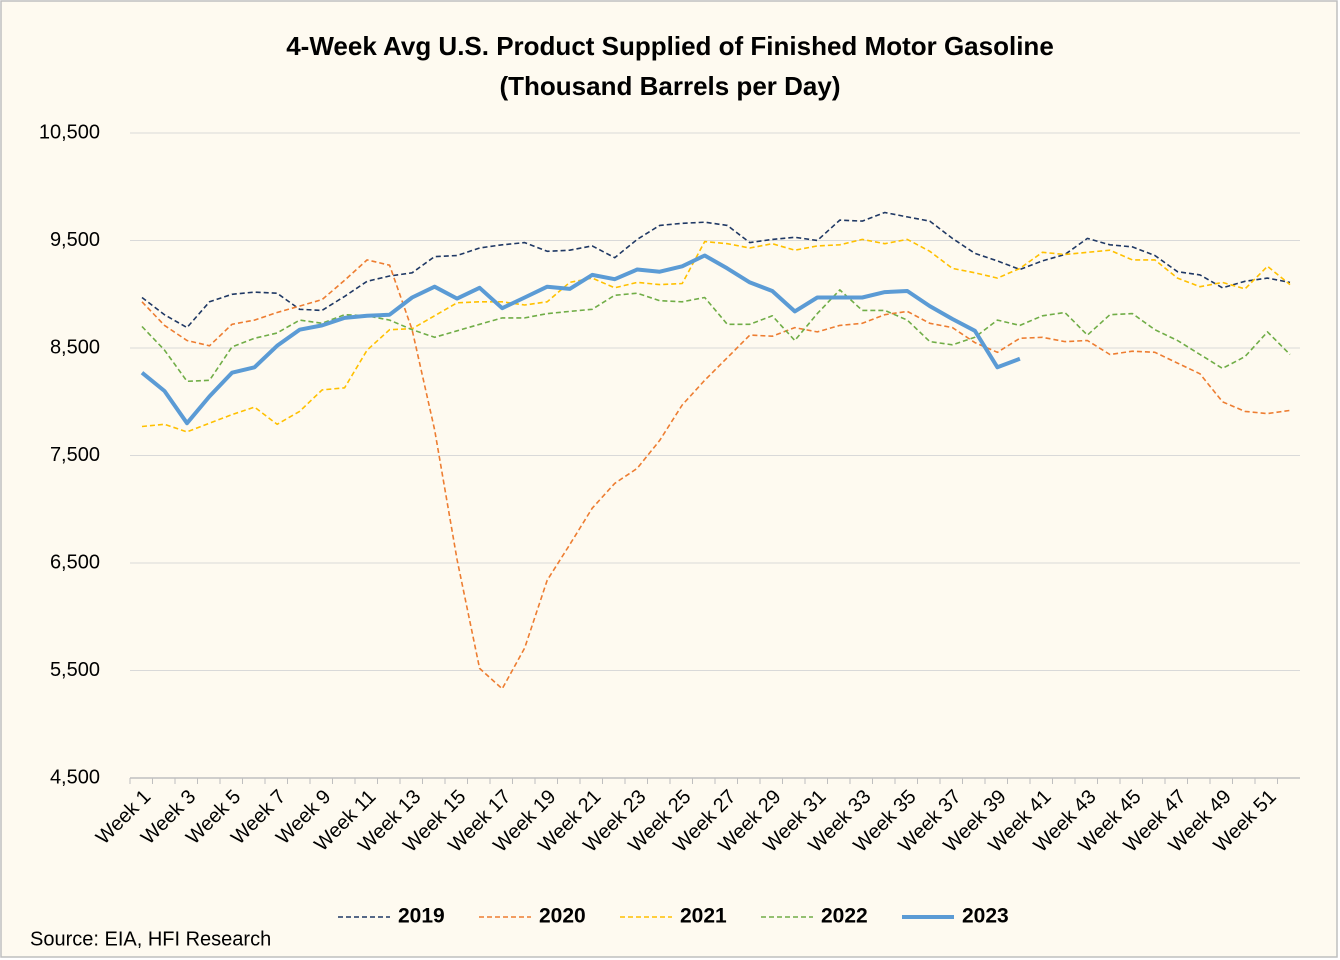  I want to click on legend-label: 2019, so click(421, 916).